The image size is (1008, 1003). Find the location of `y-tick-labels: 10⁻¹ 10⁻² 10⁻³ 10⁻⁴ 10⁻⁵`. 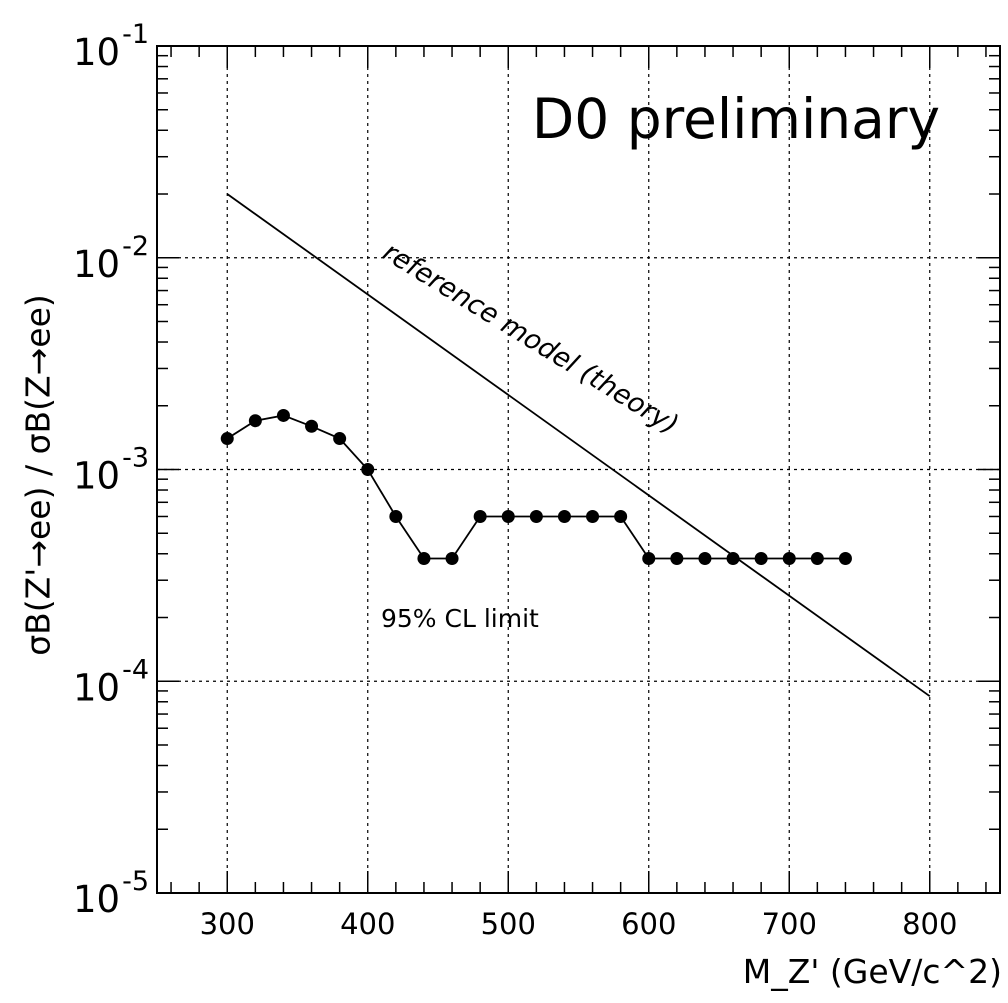

y-tick-labels: 10⁻¹ 10⁻² 10⁻³ 10⁻⁴ 10⁻⁵ is located at coordinates (111, 470).